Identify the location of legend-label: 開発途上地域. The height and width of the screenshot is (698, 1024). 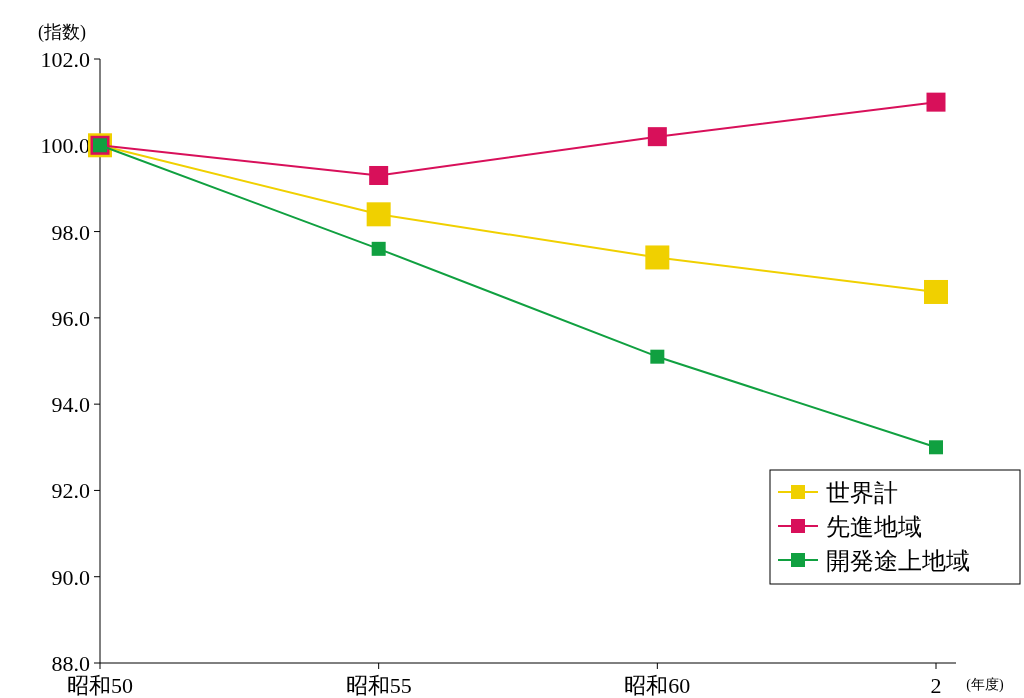
(898, 561).